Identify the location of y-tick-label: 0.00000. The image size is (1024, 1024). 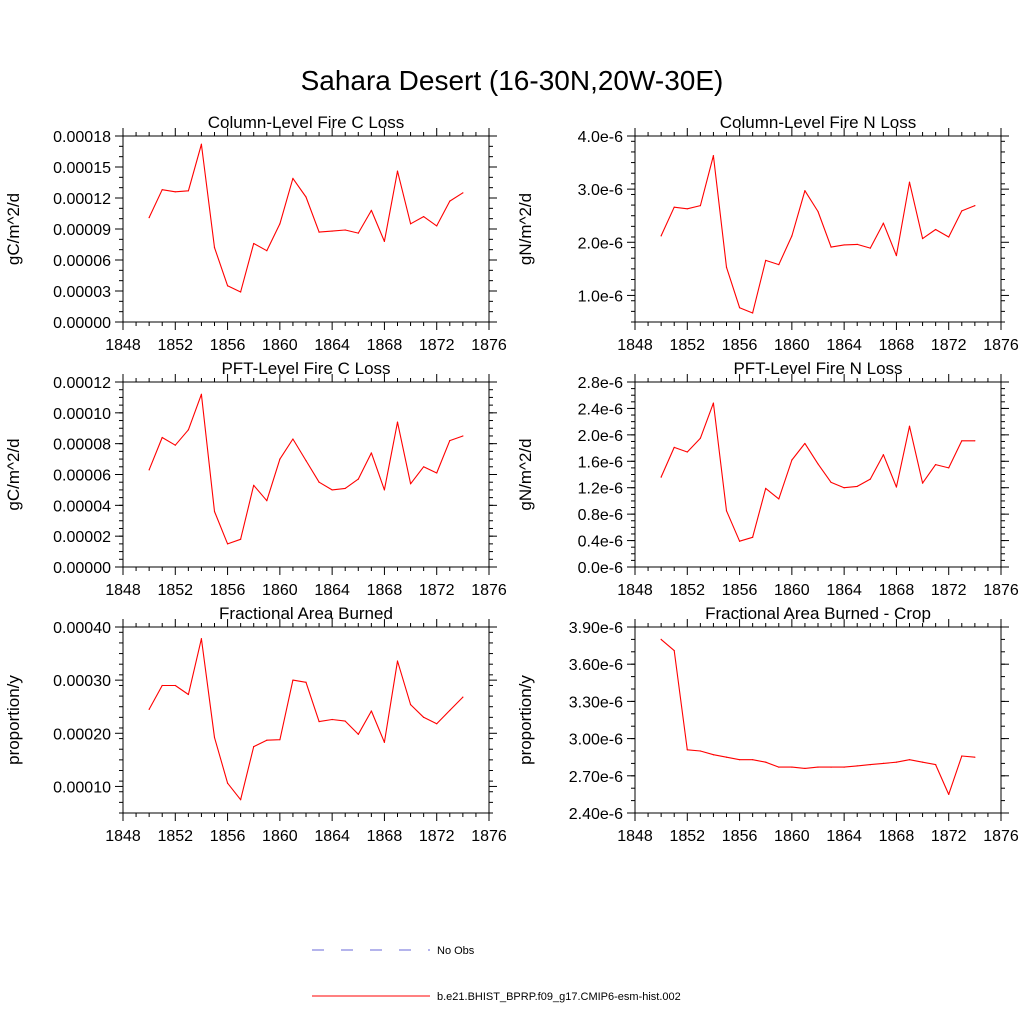
(82, 568).